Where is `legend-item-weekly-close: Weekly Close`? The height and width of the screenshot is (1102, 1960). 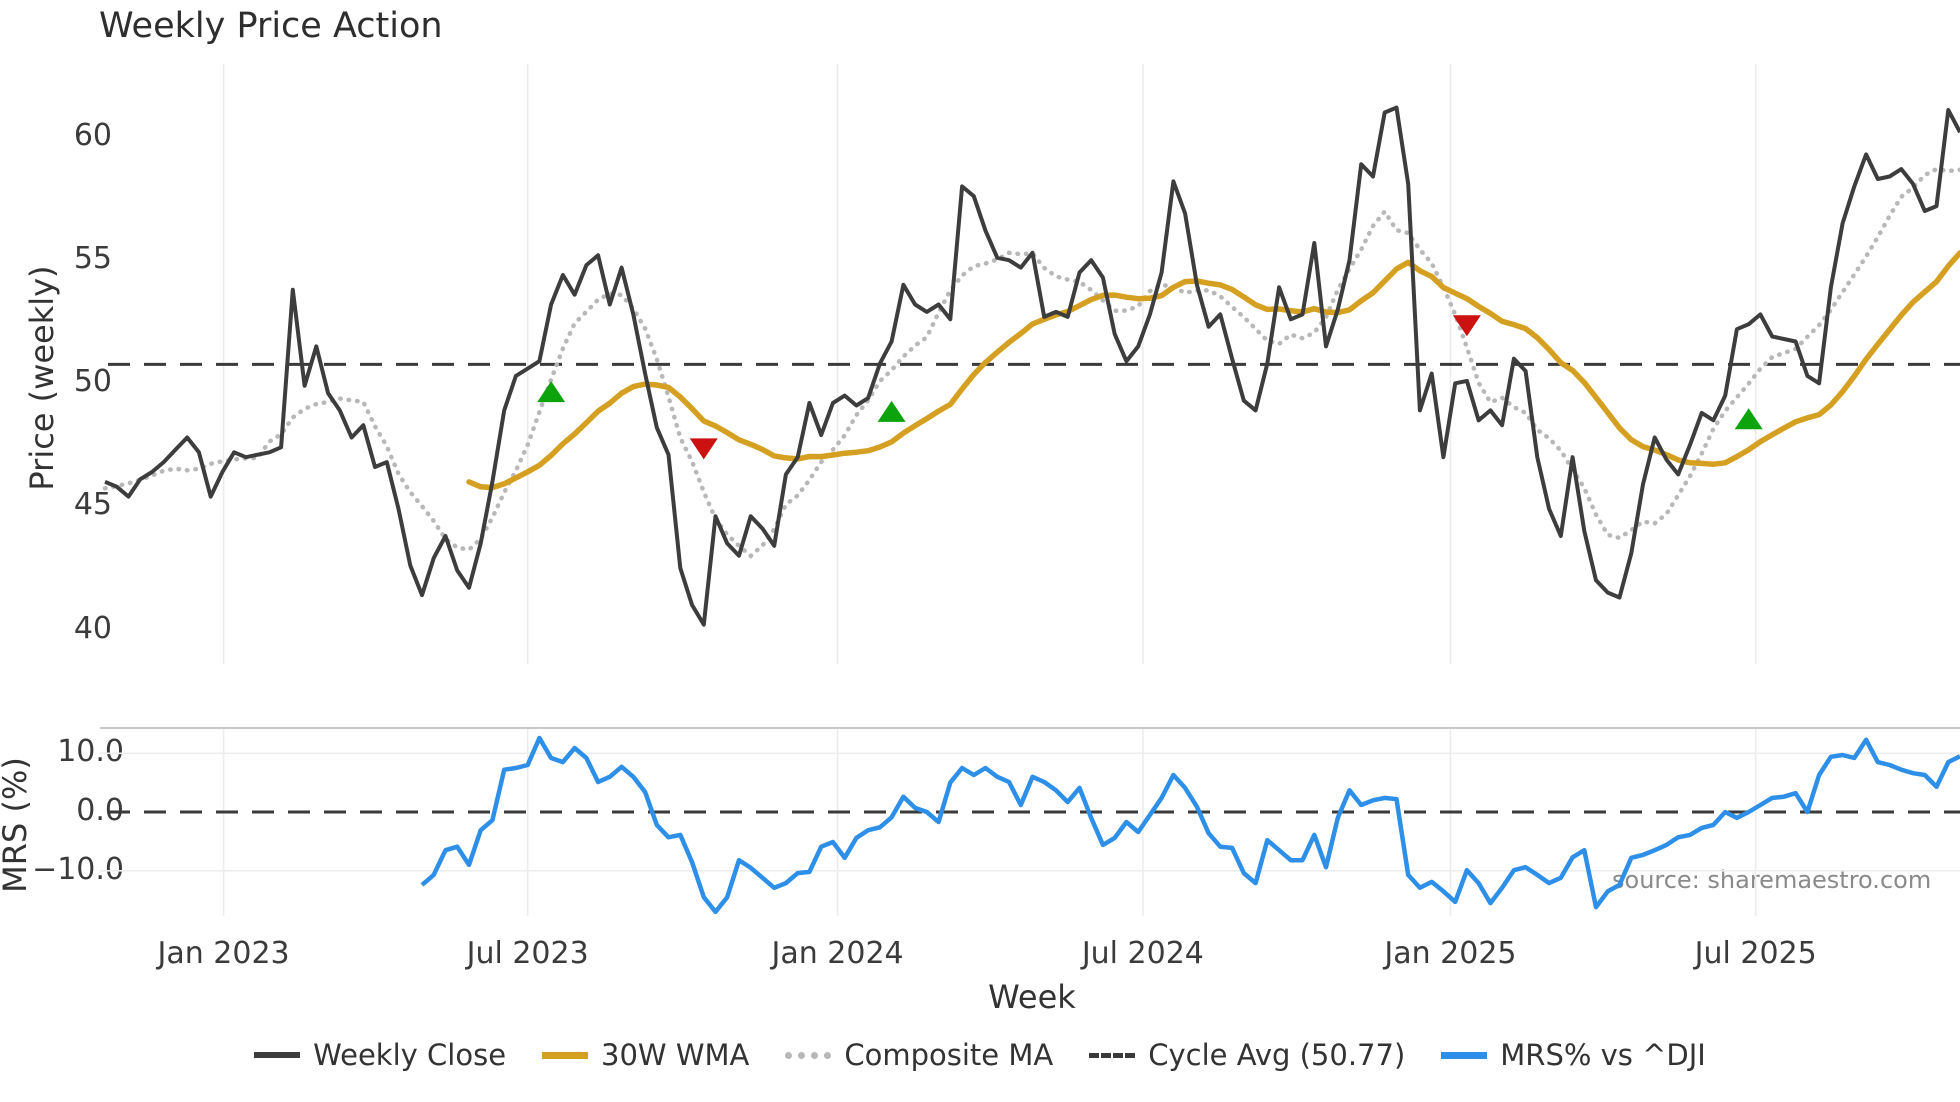
legend-item-weekly-close: Weekly Close is located at coordinates (380, 1055).